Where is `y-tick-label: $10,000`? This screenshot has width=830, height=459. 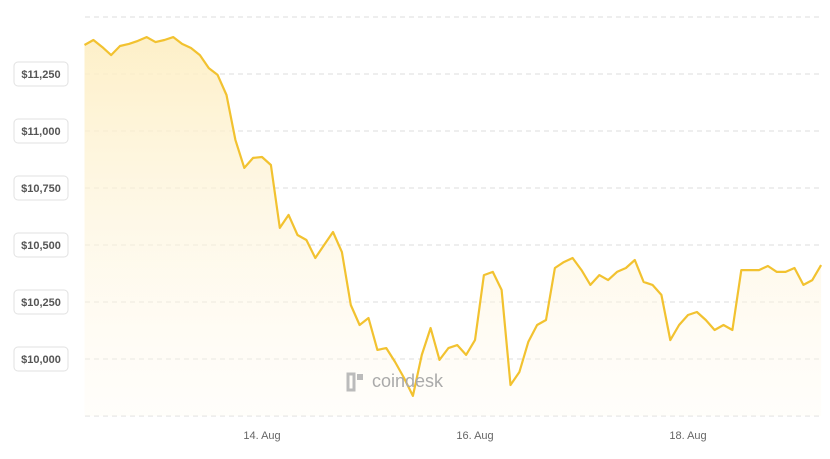 y-tick-label: $10,000 is located at coordinates (41, 360).